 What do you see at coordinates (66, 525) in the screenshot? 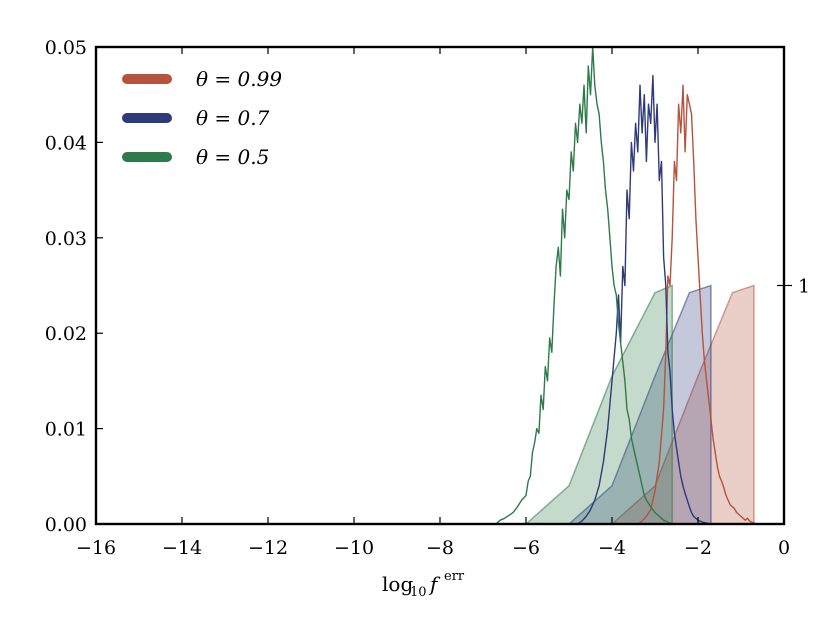
I see `y-tick-label: 0.00` at bounding box center [66, 525].